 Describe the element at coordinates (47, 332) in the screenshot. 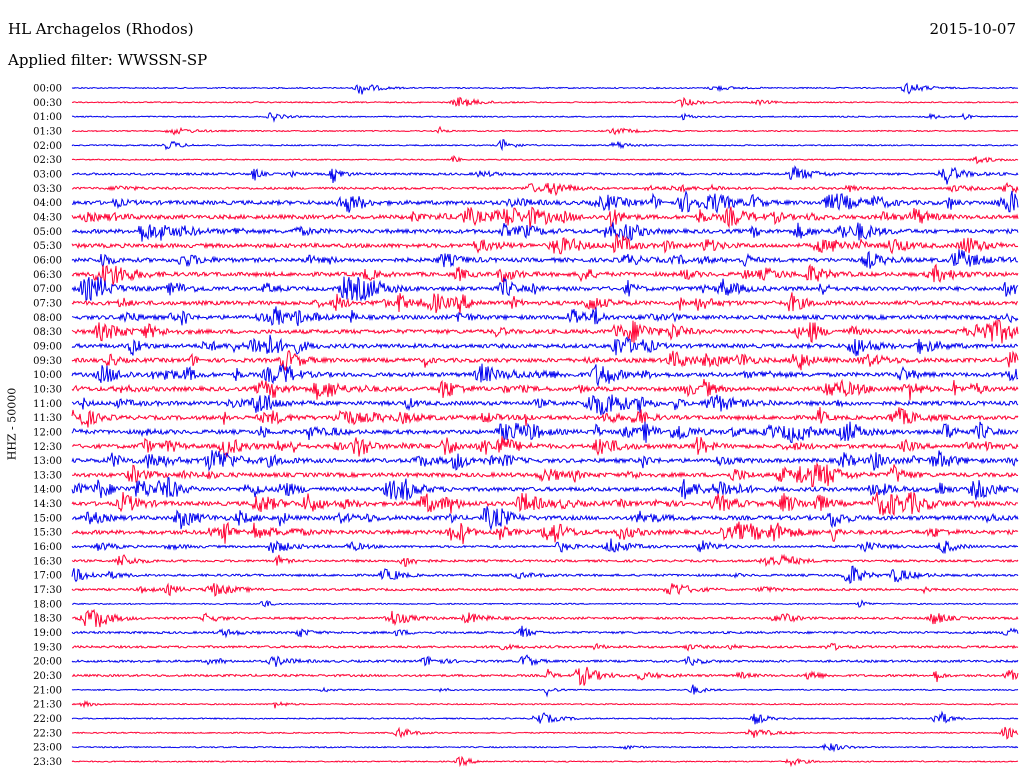

I see `row-tick-label: 08:30` at that location.